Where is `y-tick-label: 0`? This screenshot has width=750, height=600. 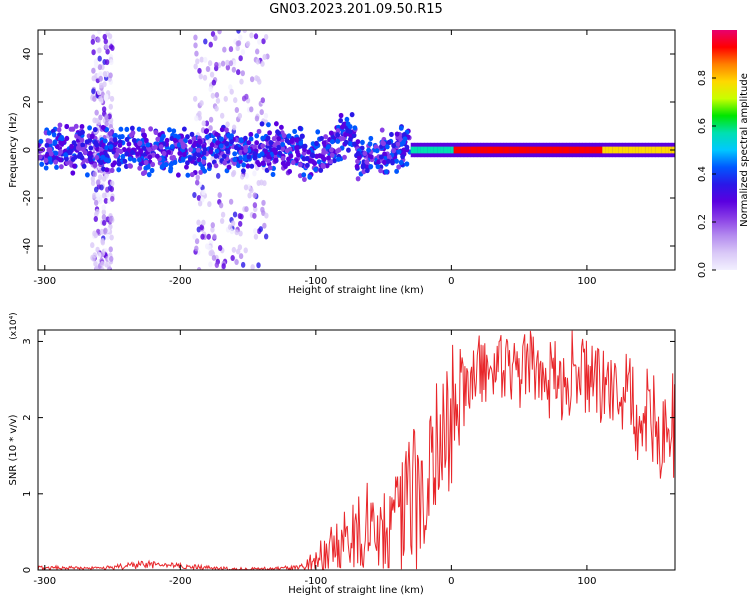 y-tick-label: 0 is located at coordinates (27, 150).